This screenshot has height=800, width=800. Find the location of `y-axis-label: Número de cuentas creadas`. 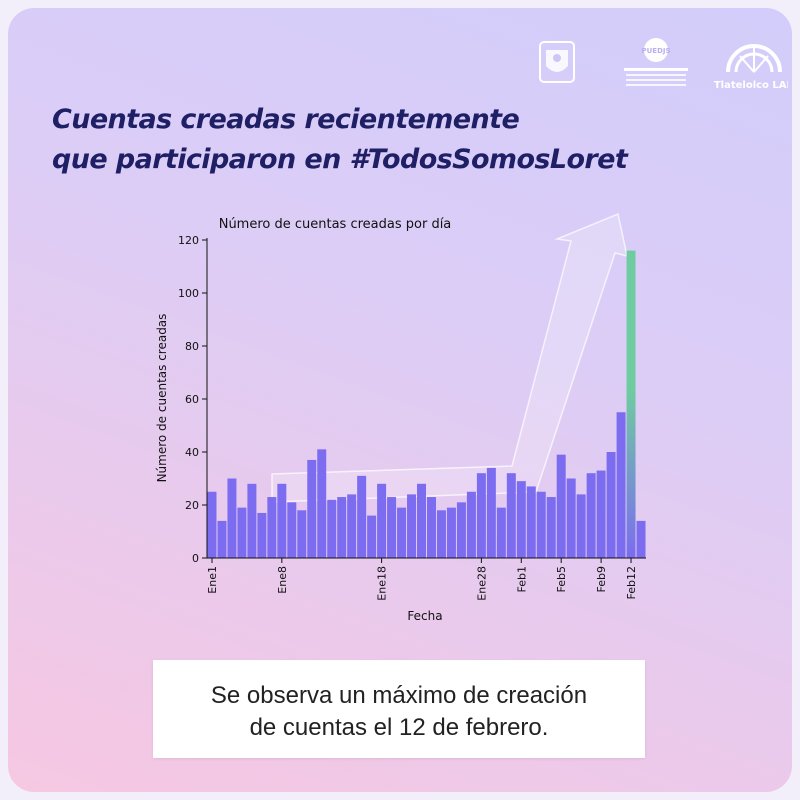

y-axis-label: Número de cuentas creadas is located at coordinates (162, 398).